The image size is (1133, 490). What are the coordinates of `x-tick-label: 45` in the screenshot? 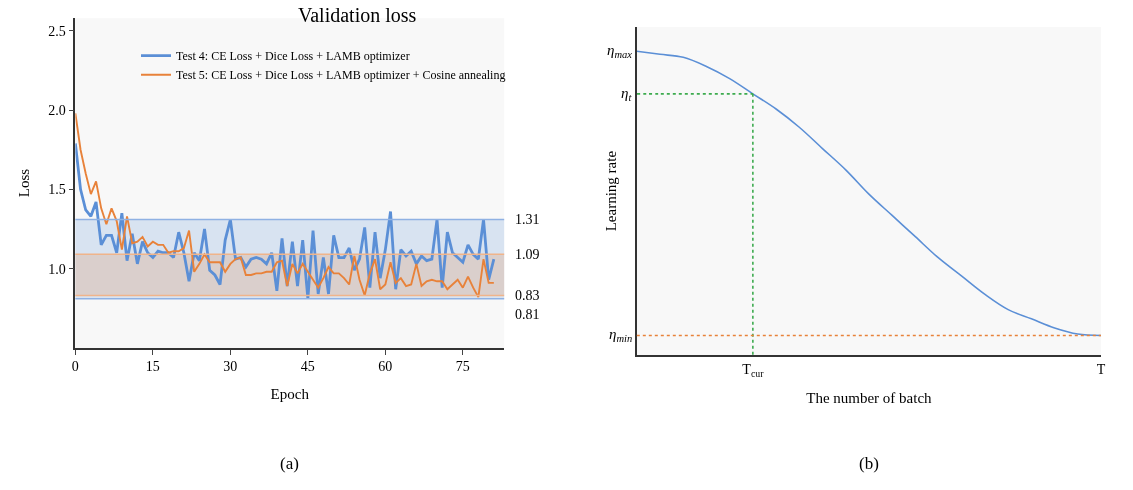 It's located at (307, 367).